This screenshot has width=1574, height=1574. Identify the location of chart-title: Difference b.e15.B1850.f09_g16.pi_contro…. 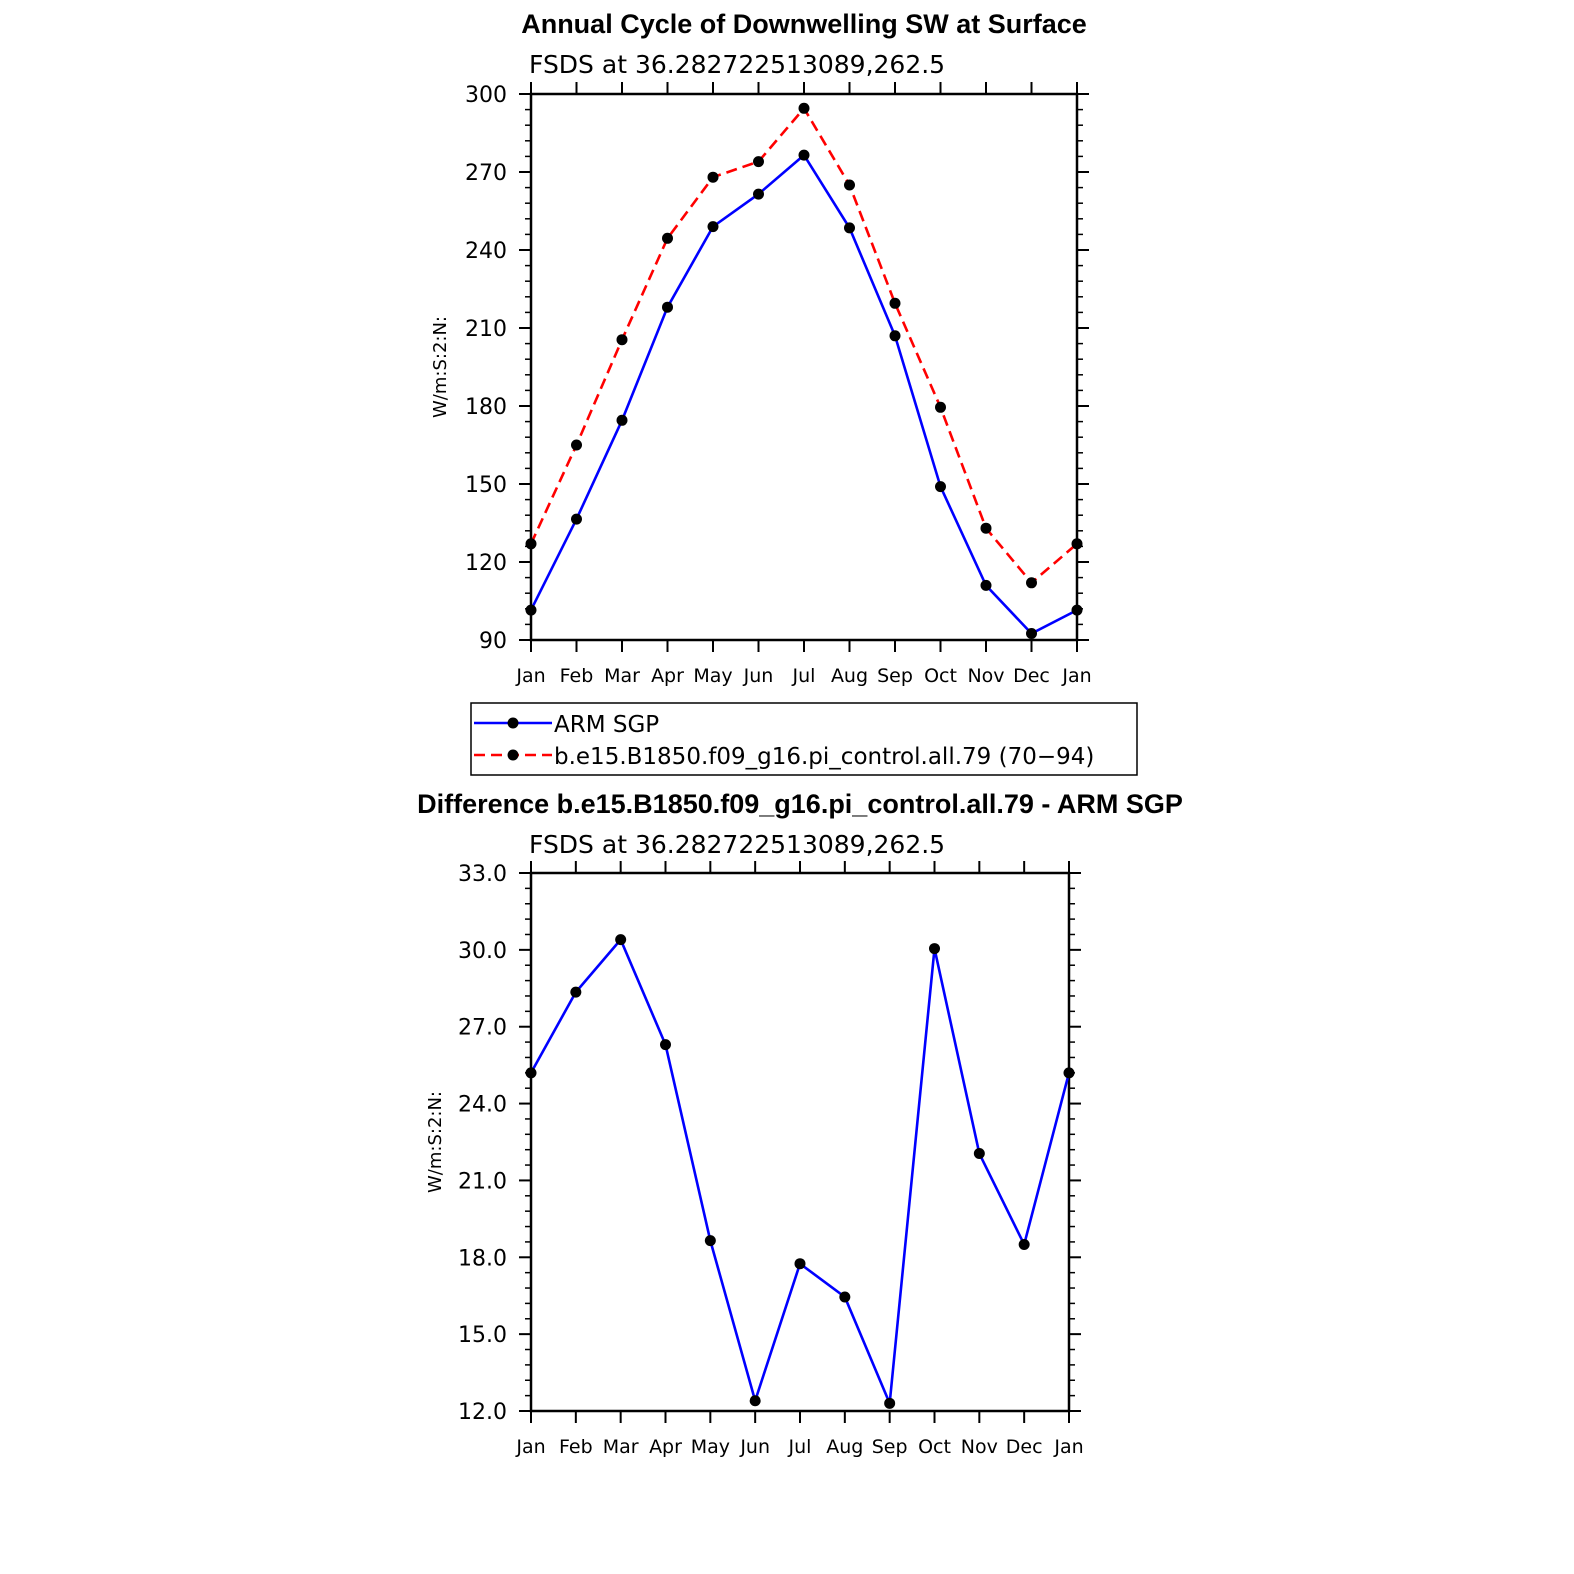
(800, 804).